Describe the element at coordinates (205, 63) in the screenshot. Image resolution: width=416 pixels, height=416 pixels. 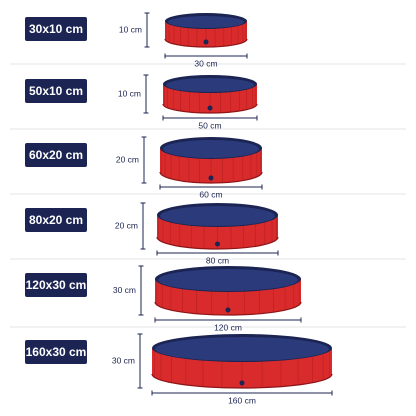
I see `width-label: 30 cm` at that location.